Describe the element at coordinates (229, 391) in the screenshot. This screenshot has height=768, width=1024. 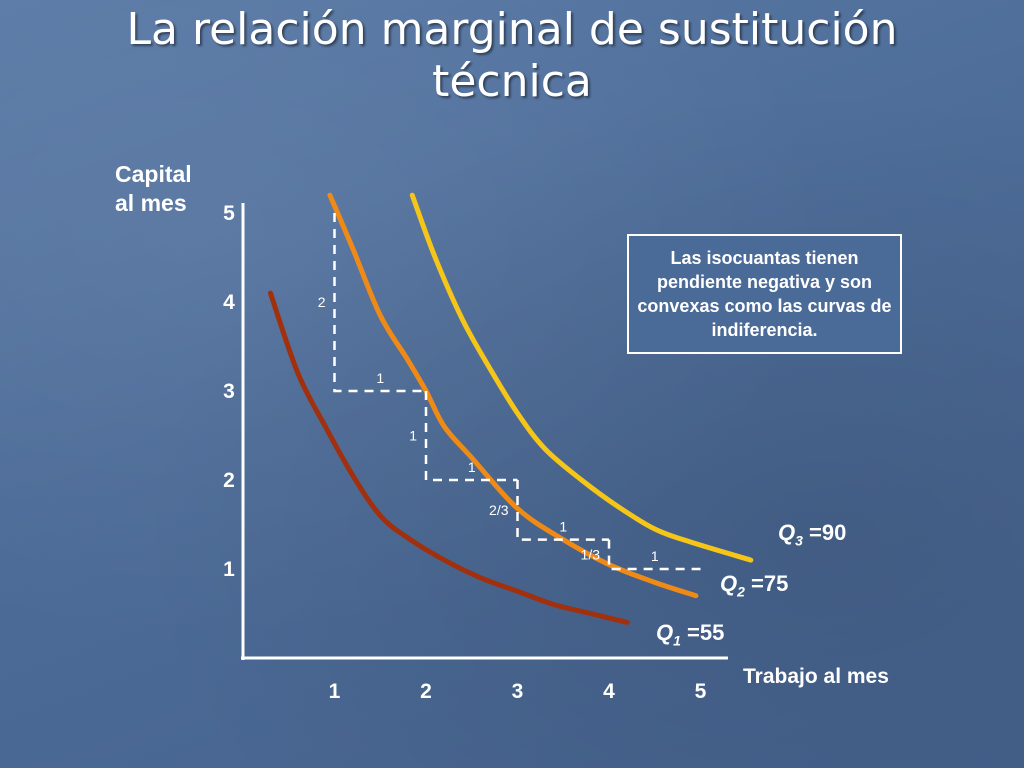
I see `y-tick-label-3: 3` at that location.